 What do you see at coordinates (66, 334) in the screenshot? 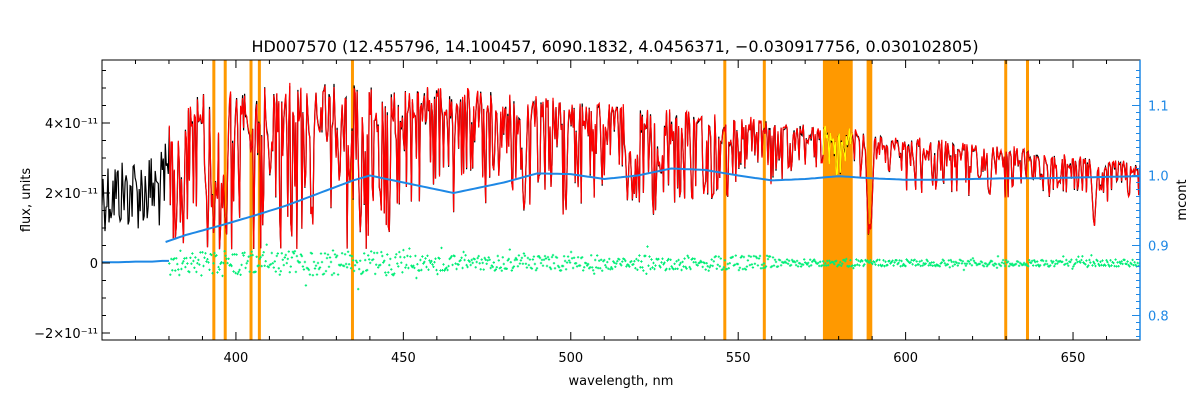
I see `y-tick-label: −2×10⁻¹¹` at bounding box center [66, 334].